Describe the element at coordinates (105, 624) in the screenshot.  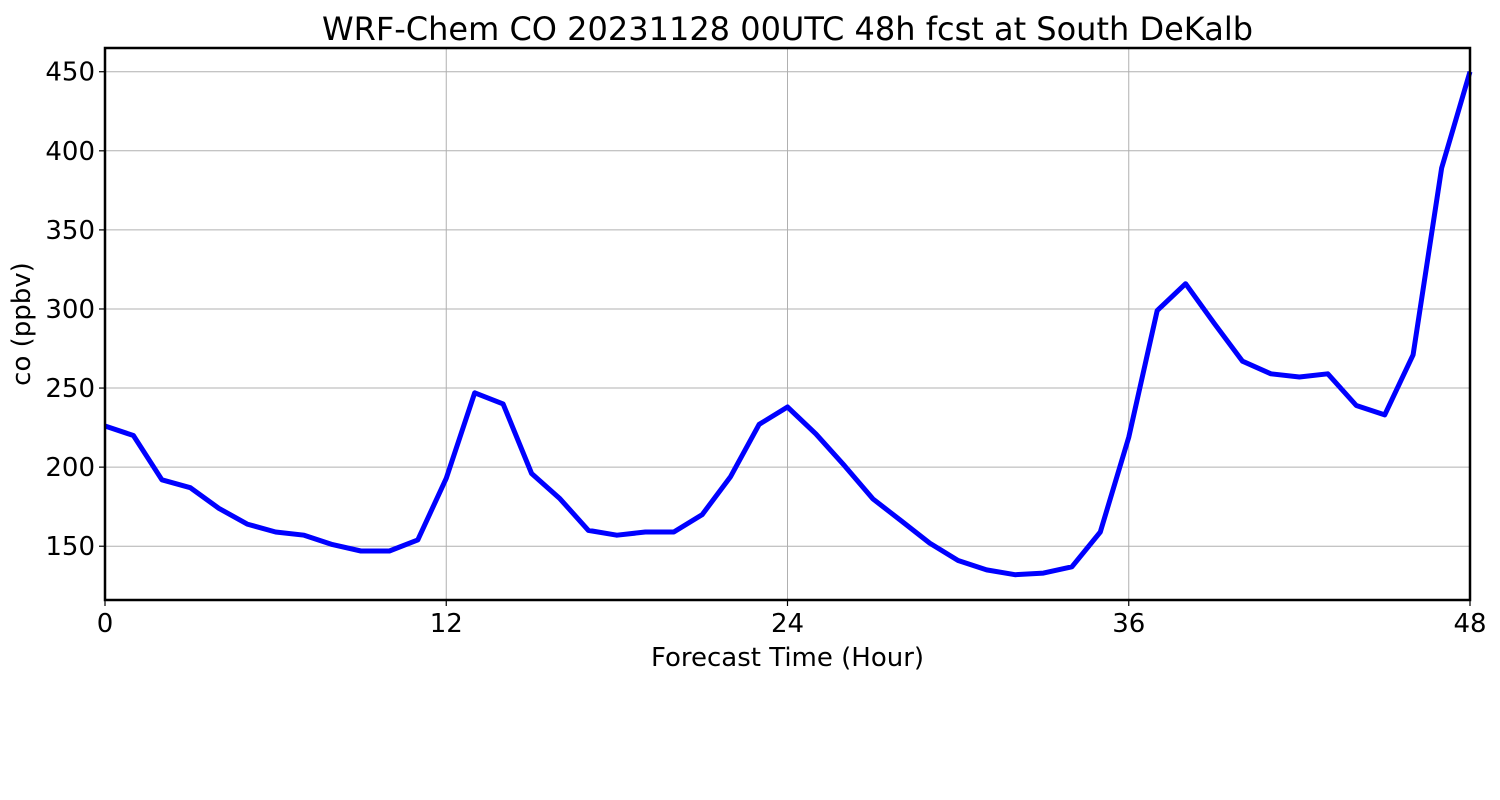
I see `x-tick-label: 0` at that location.